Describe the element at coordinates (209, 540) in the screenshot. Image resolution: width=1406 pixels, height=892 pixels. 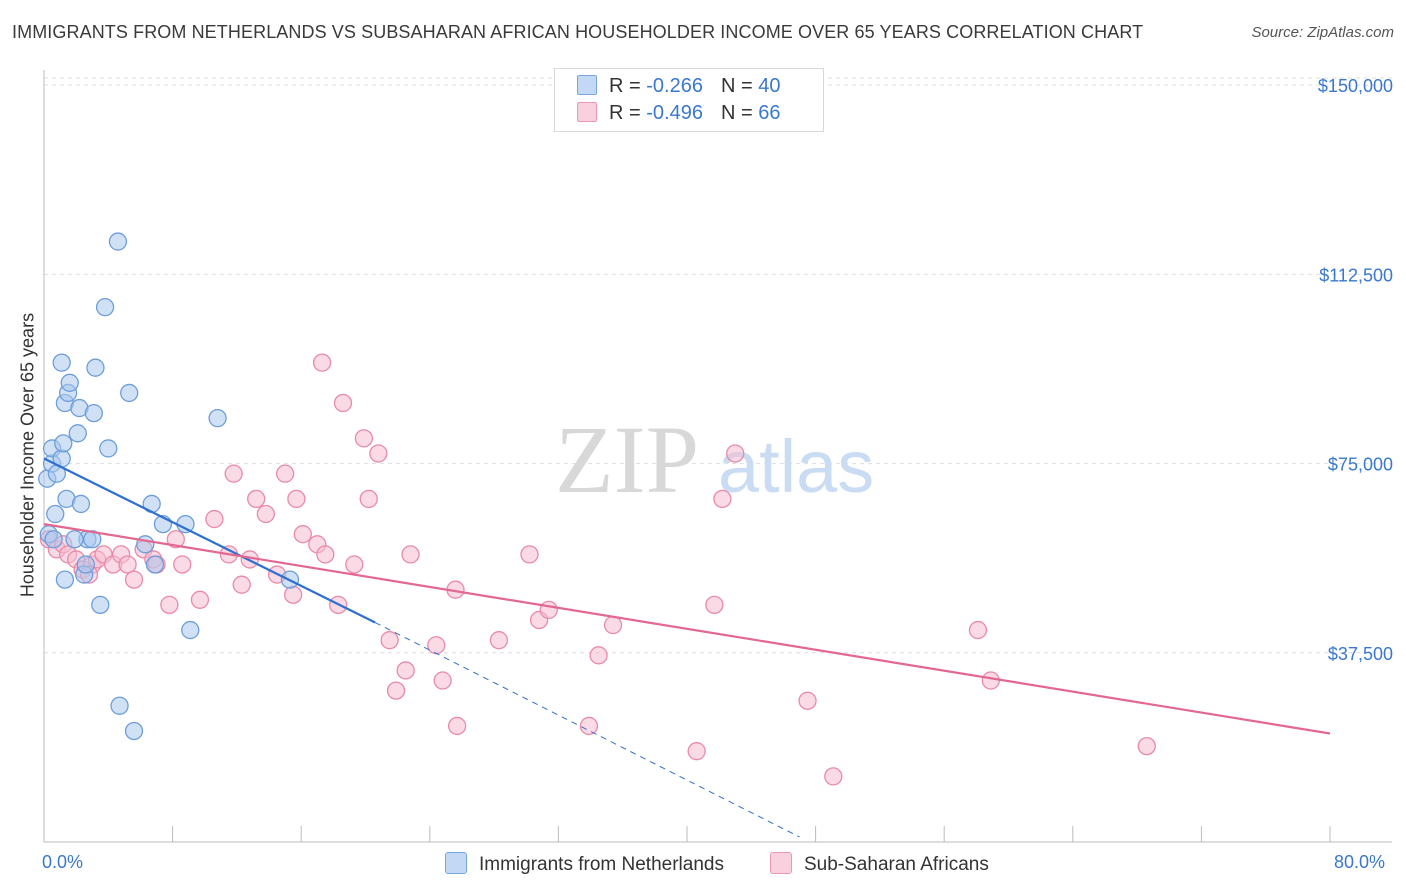
I see `netherlands-trend-line` at that location.